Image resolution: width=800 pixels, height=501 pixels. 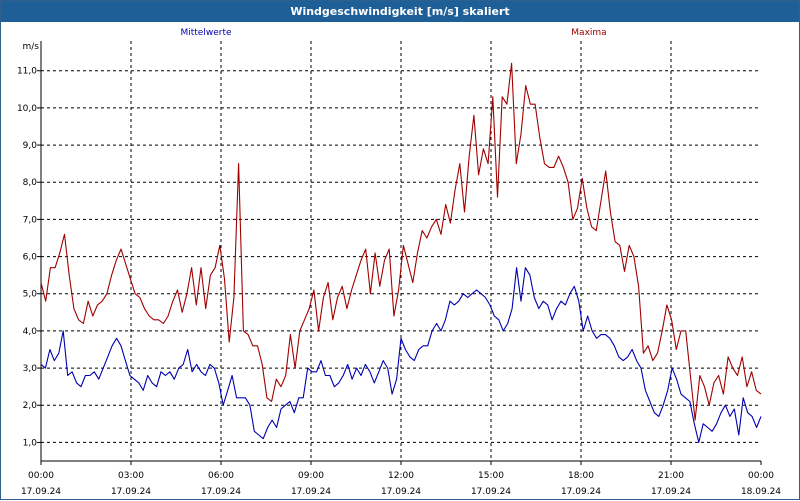 What do you see at coordinates (30, 443) in the screenshot?
I see `y-tick-label: 1,0` at bounding box center [30, 443].